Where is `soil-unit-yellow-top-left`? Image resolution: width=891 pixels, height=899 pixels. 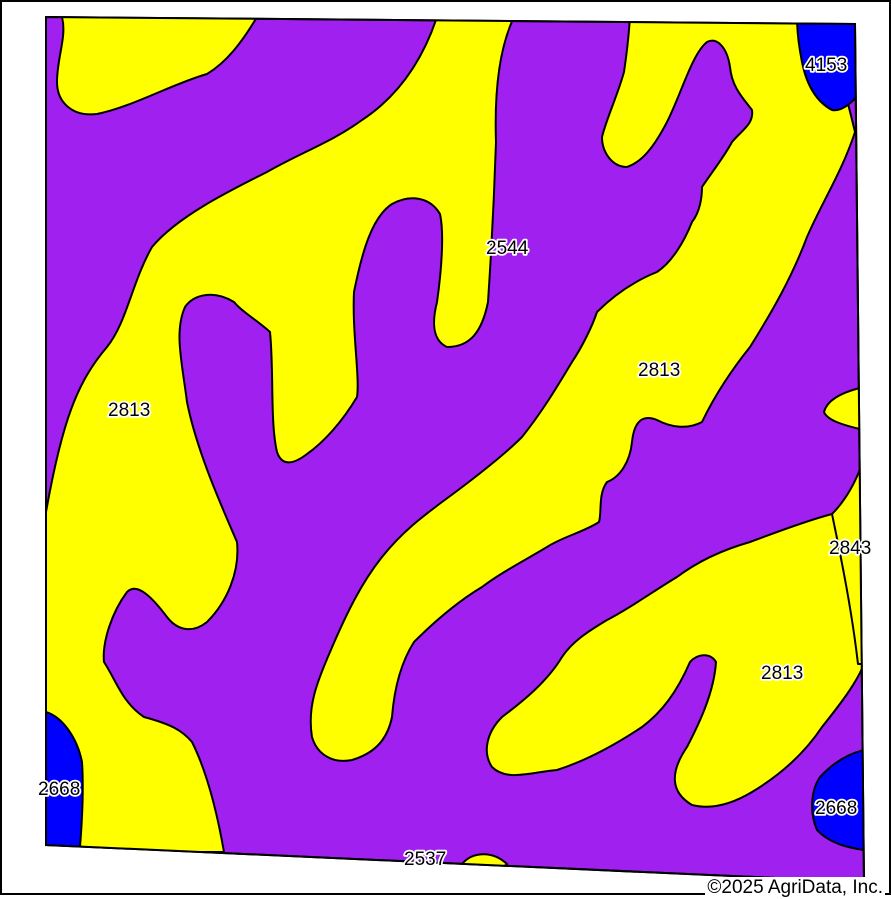 soil-unit-yellow-top-left is located at coordinates (157, 66).